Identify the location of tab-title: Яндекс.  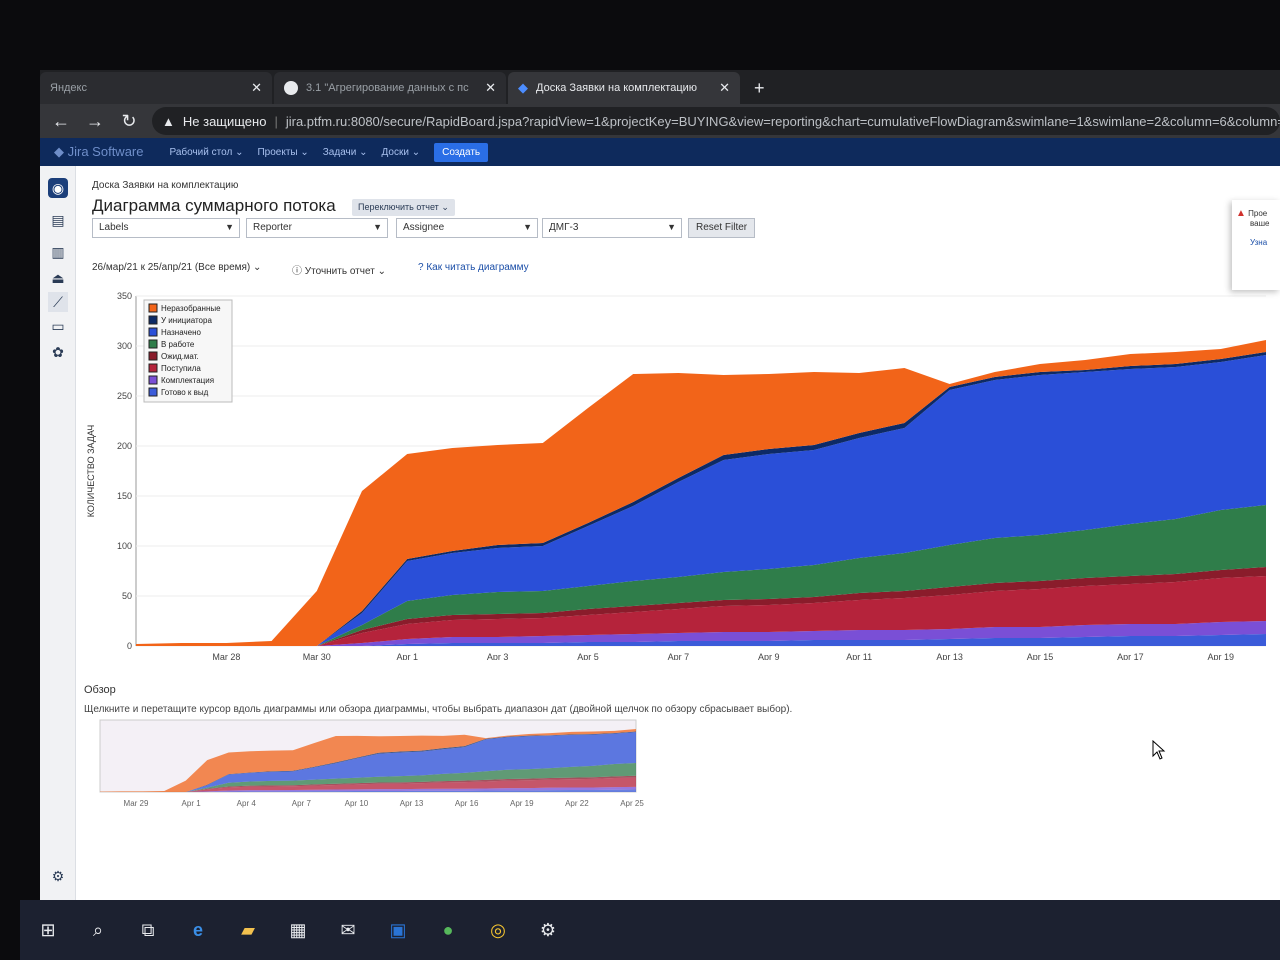
(68, 88).